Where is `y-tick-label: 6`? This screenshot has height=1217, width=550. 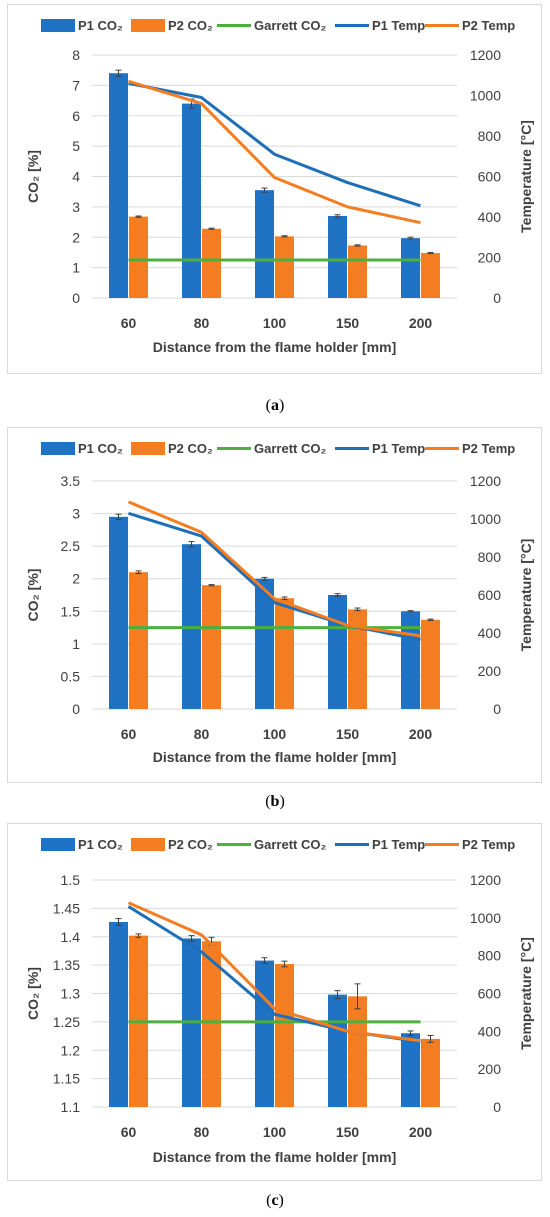
y-tick-label: 6 is located at coordinates (76, 116).